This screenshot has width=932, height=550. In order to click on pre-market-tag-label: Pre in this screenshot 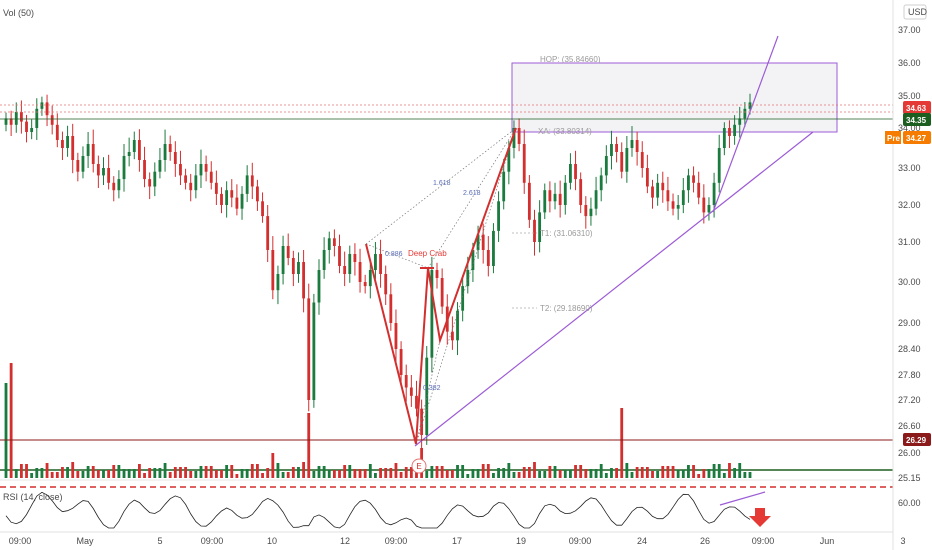, I will do `click(893, 138)`.